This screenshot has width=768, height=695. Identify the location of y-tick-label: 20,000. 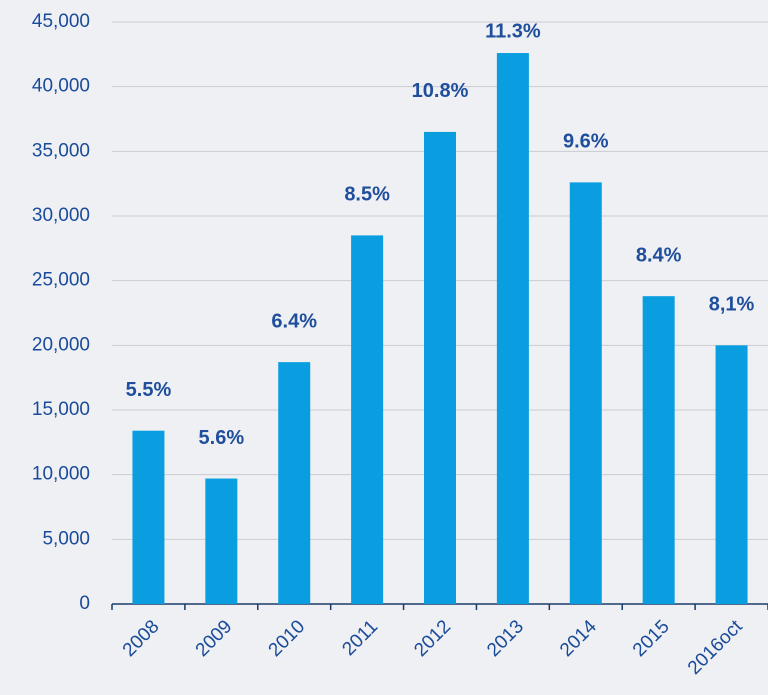
(61, 344).